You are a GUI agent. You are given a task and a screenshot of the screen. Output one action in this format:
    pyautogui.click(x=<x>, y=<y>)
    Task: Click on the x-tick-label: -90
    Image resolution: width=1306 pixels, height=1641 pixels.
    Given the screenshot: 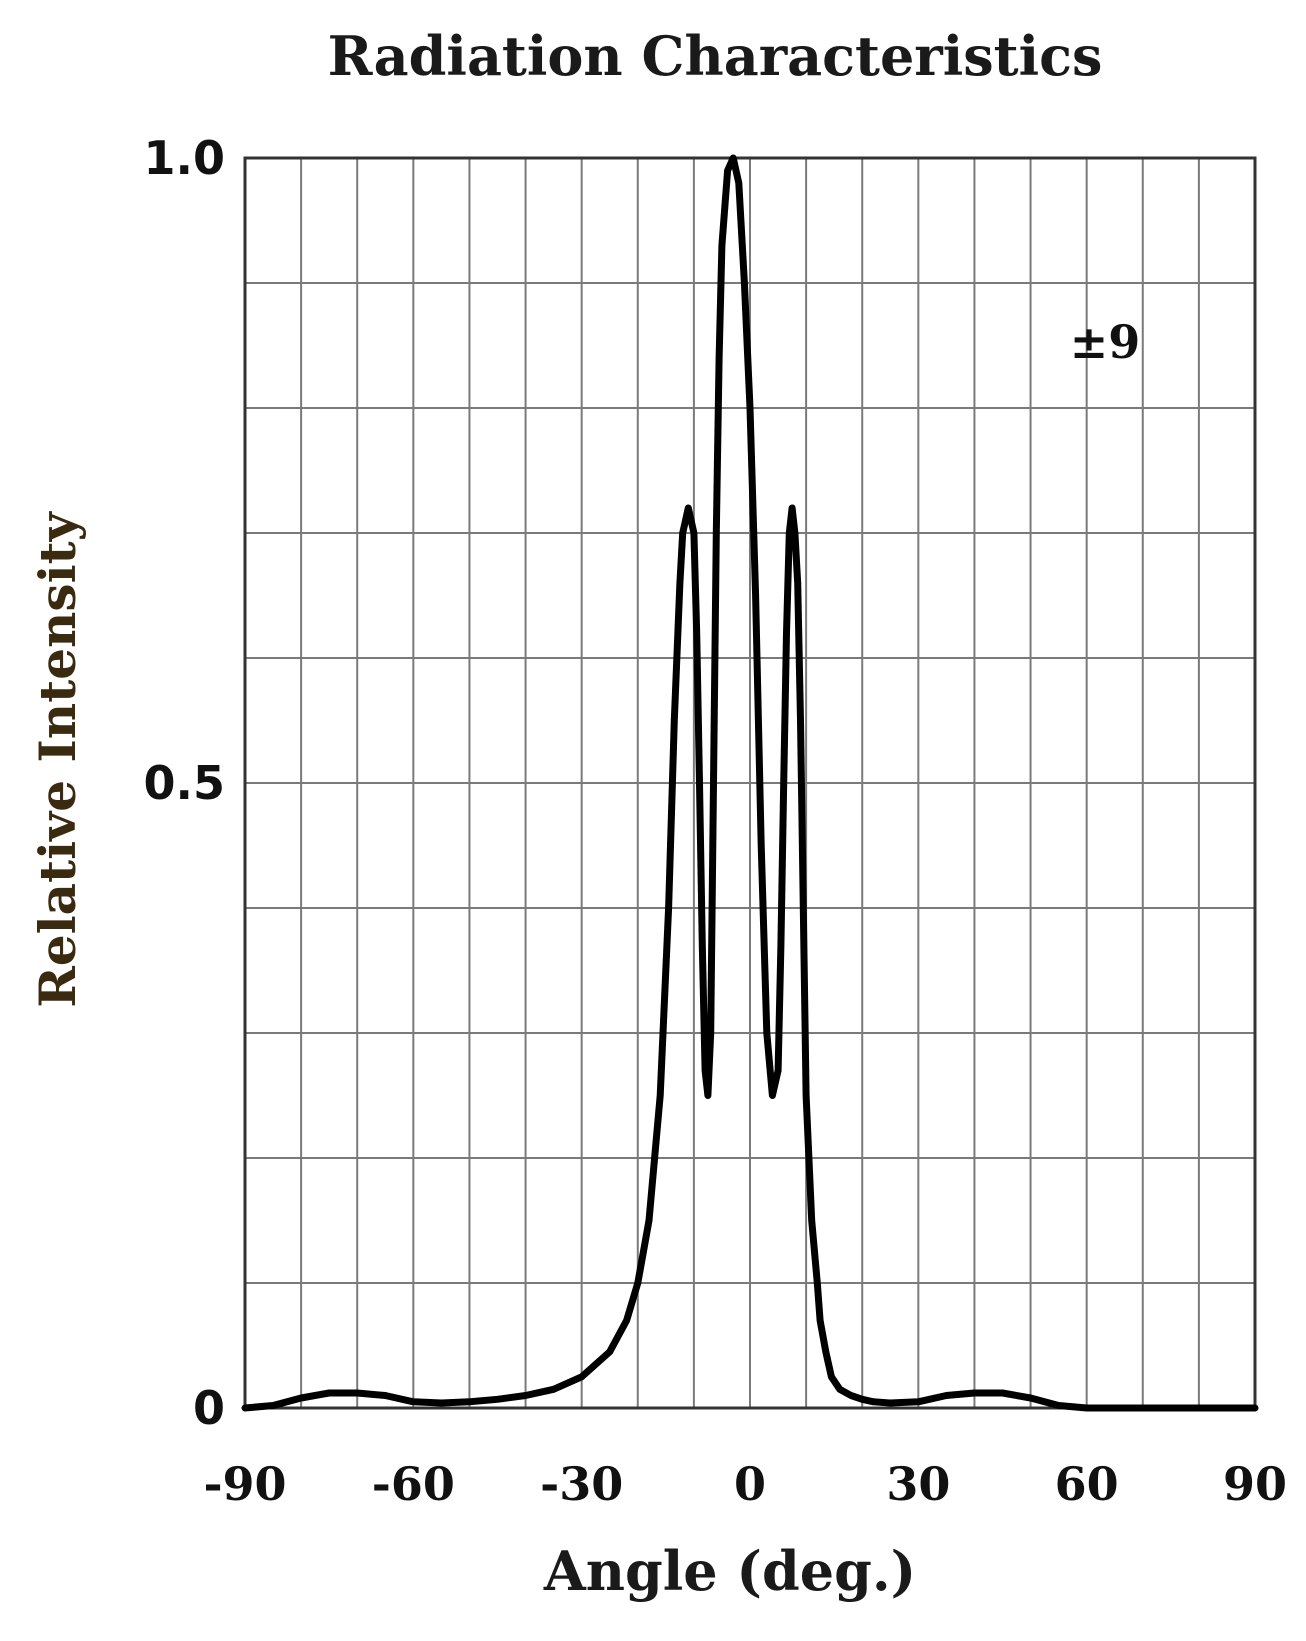 What is the action you would take?
    pyautogui.click(x=244, y=1484)
    